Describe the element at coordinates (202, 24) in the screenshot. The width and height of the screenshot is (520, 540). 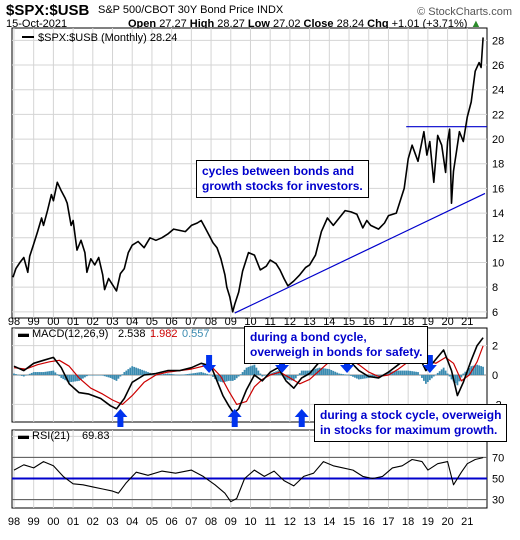
I see `high-label: High` at that location.